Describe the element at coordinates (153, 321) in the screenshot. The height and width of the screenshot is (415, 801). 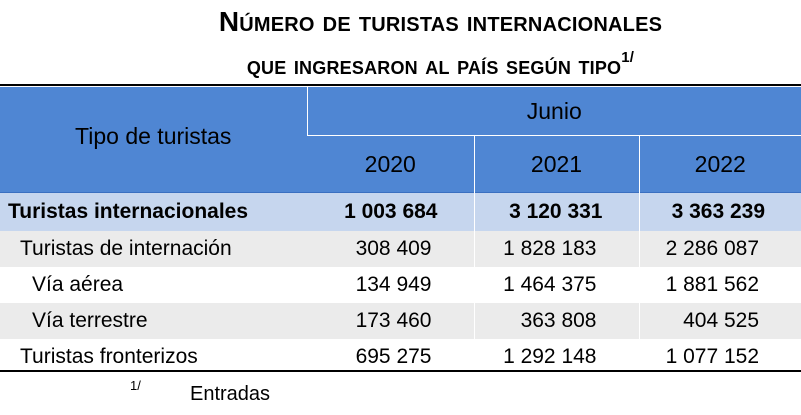
I see `row-label: Vía terrestre` at that location.